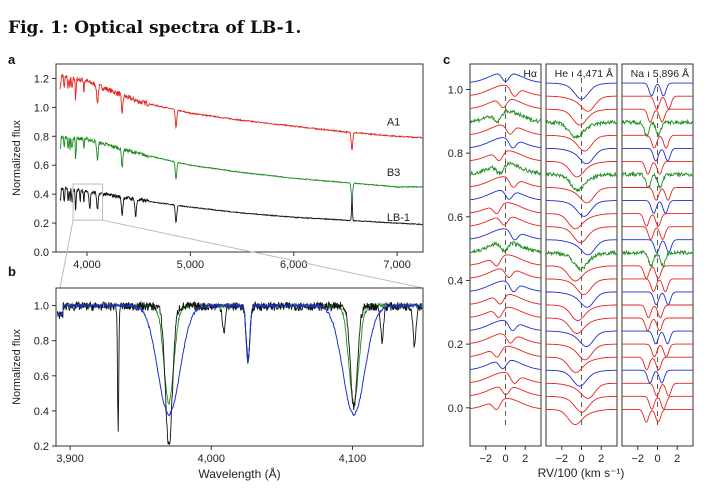 Image resolution: width=723 pixels, height=490 pixels. What do you see at coordinates (212, 459) in the screenshot?
I see `panel-b-xtick-label: 4,000` at bounding box center [212, 459].